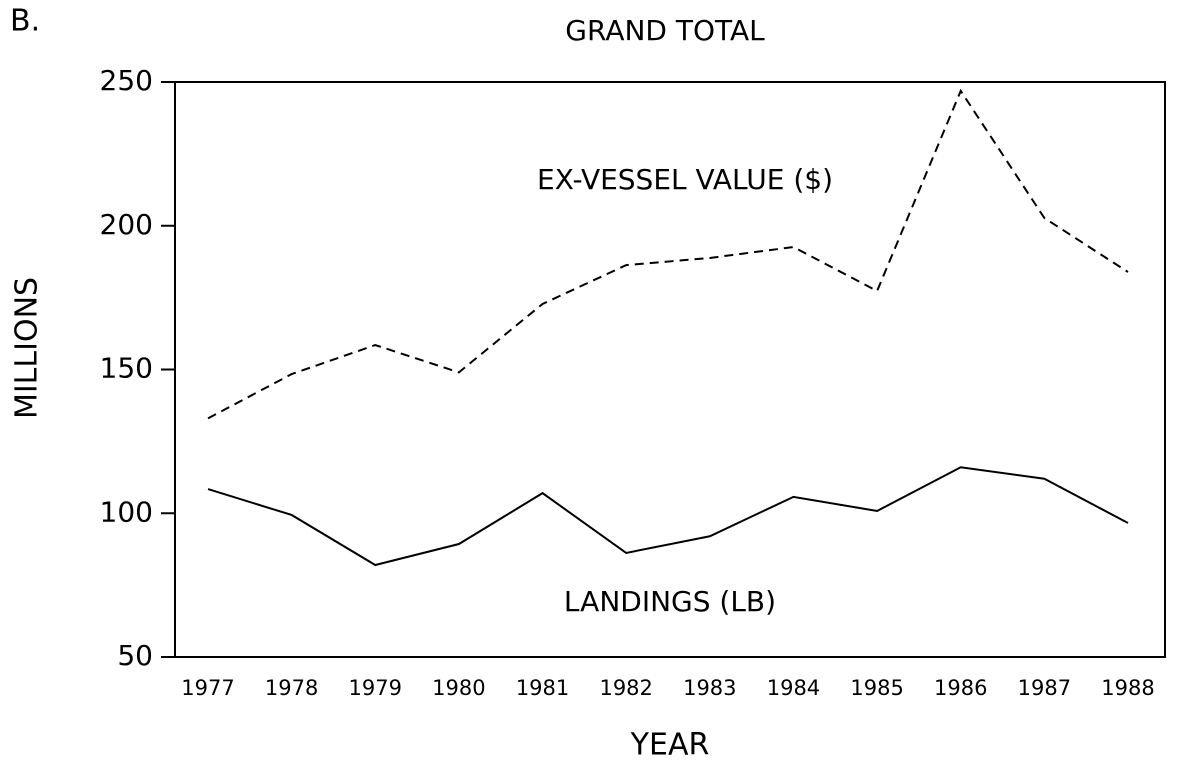 Image resolution: width=1177 pixels, height=763 pixels. Describe the element at coordinates (876, 688) in the screenshot. I see `x-tick-label: 1985` at that location.